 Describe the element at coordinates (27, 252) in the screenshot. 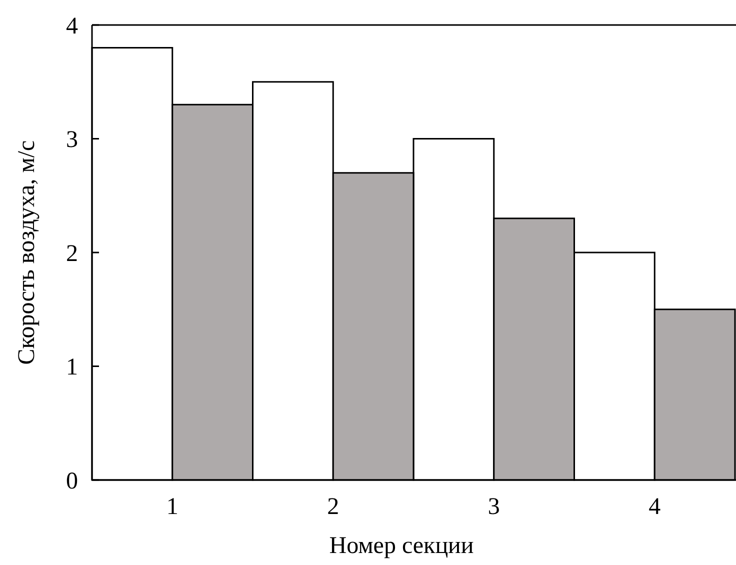

I see `y-axis-title: Скорость воздуха, м/с` at that location.